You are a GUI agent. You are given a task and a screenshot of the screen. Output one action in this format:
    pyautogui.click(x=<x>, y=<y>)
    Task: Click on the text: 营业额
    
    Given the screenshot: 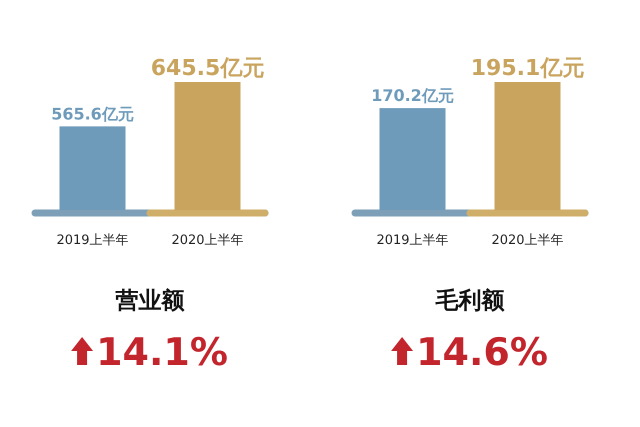 What is the action you would take?
    pyautogui.click(x=150, y=301)
    